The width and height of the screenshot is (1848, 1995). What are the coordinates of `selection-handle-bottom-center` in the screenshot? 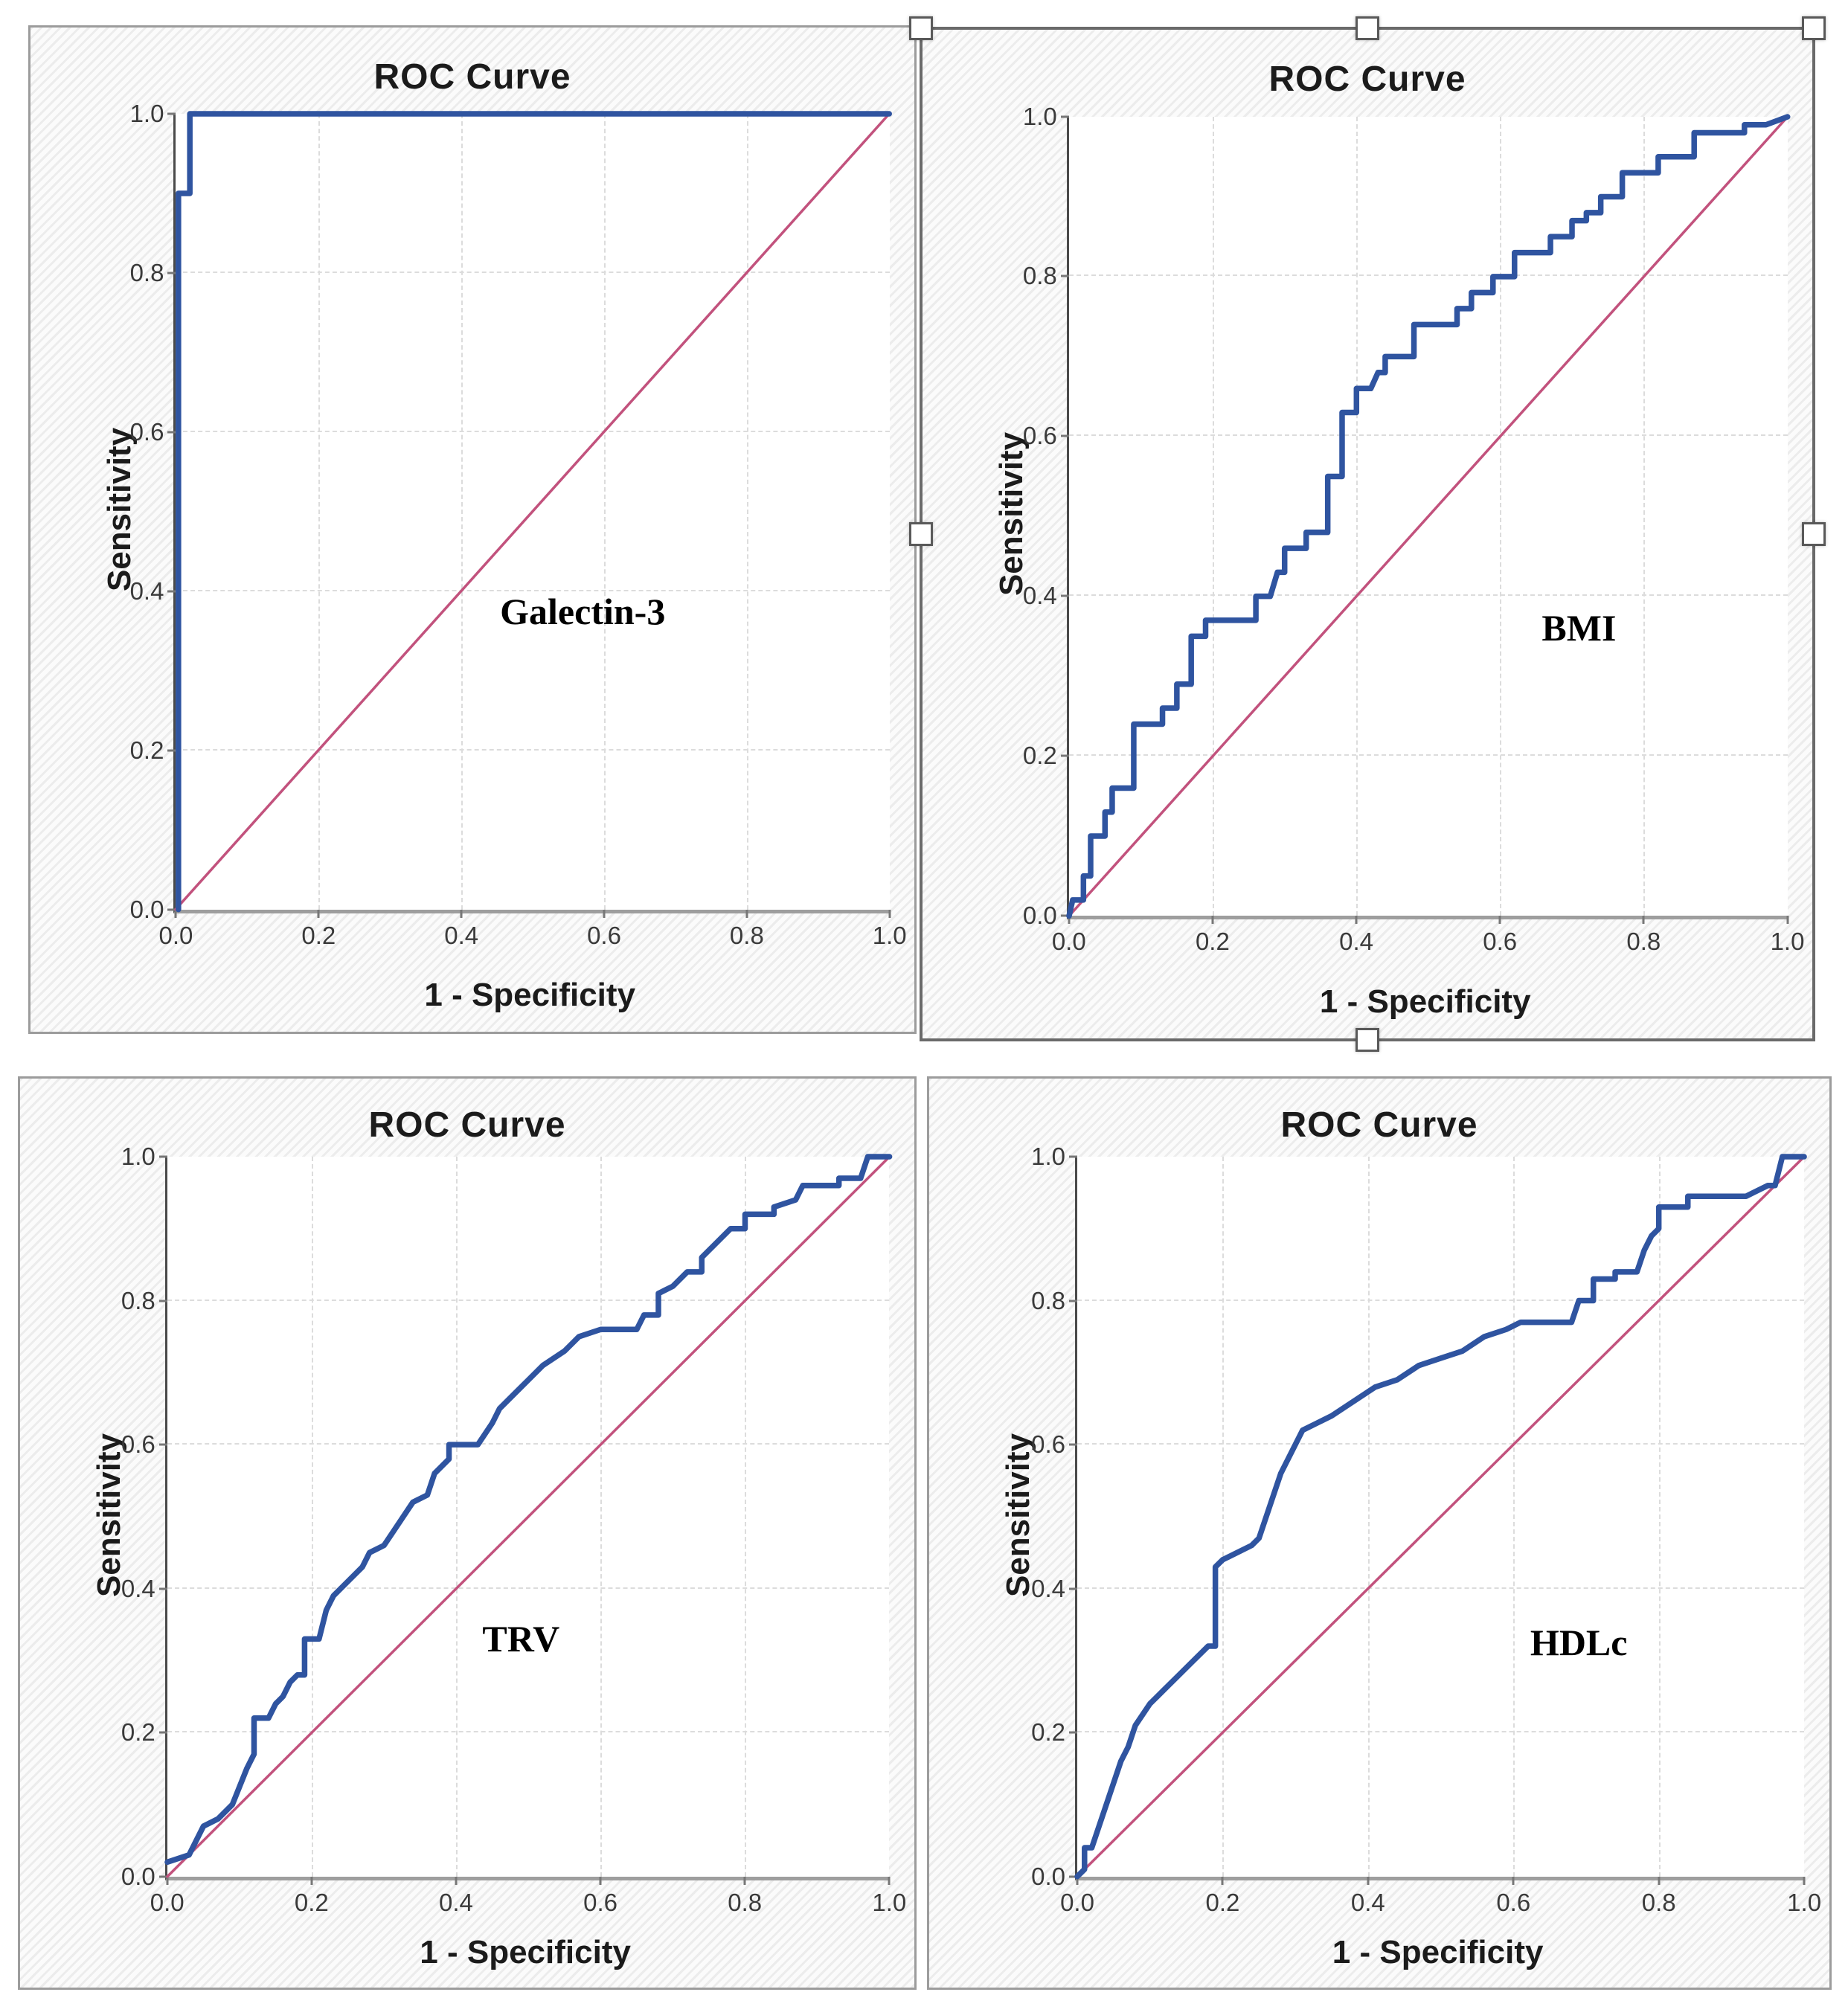 It's located at (1367, 1040).